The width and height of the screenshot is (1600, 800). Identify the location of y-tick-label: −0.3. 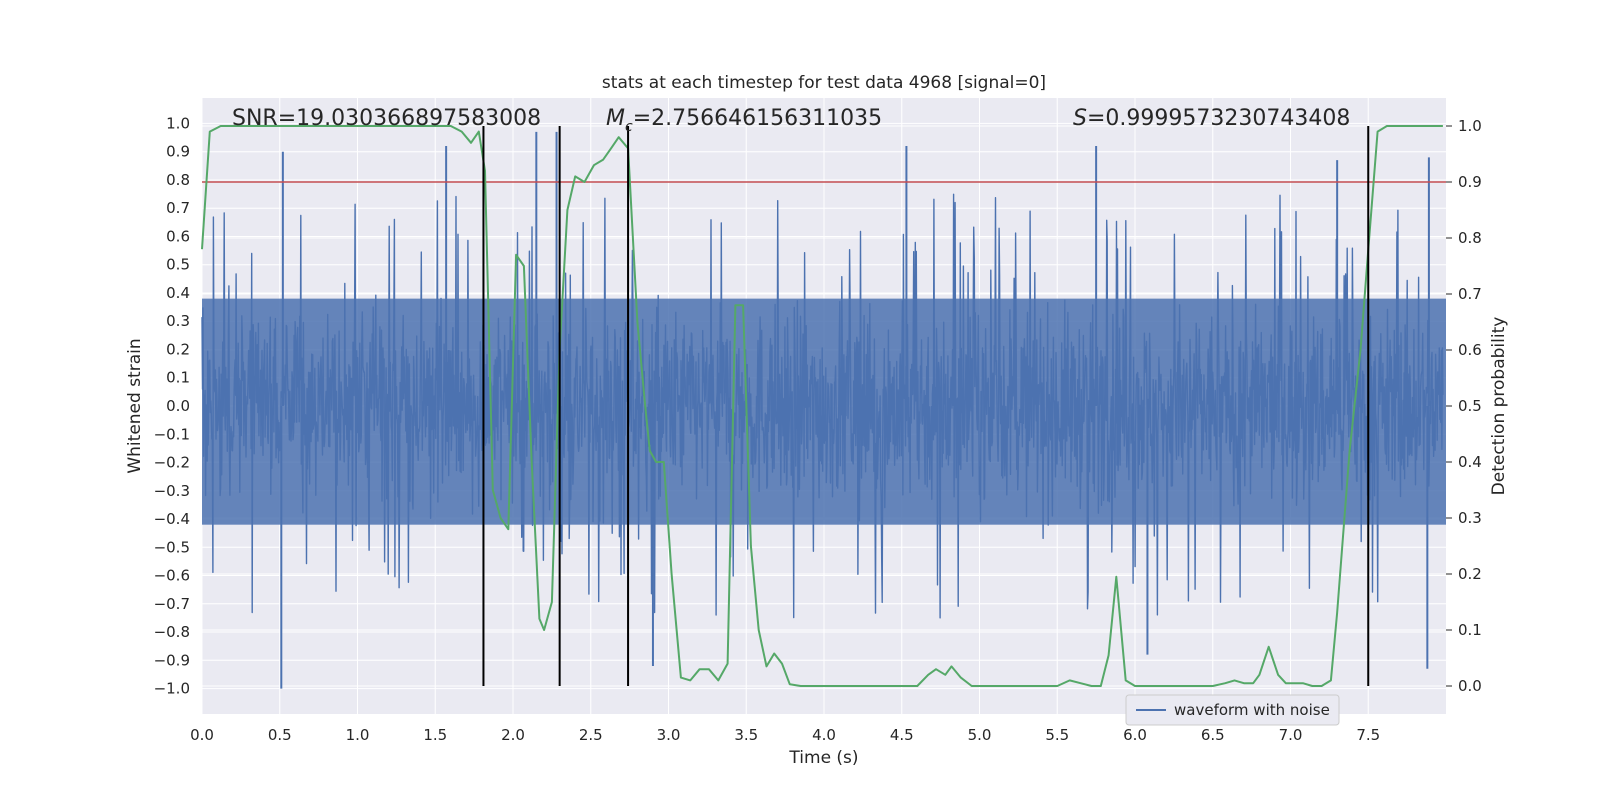
(172, 491).